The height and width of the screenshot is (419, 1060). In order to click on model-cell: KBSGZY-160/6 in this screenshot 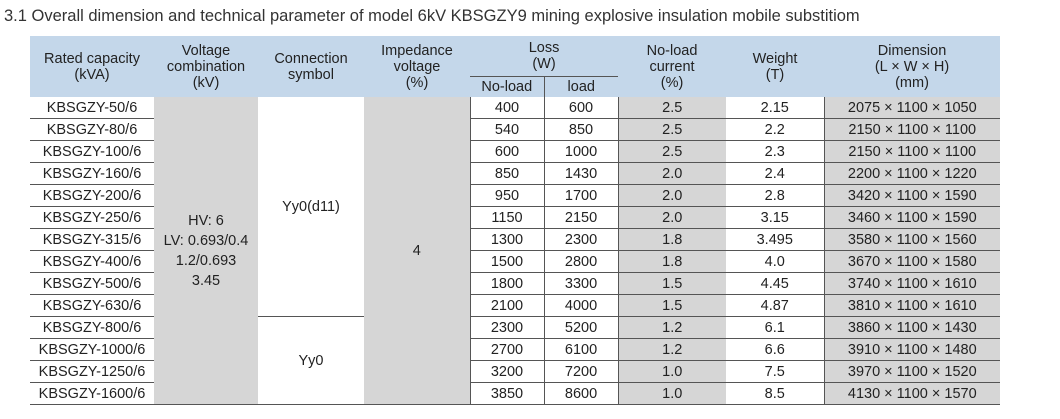, I will do `click(92, 173)`.